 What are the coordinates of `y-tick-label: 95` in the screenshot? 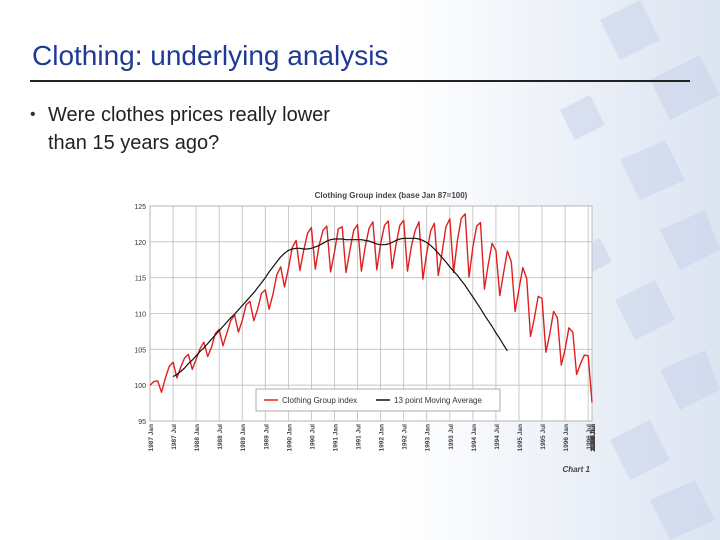 It's located at (142, 422).